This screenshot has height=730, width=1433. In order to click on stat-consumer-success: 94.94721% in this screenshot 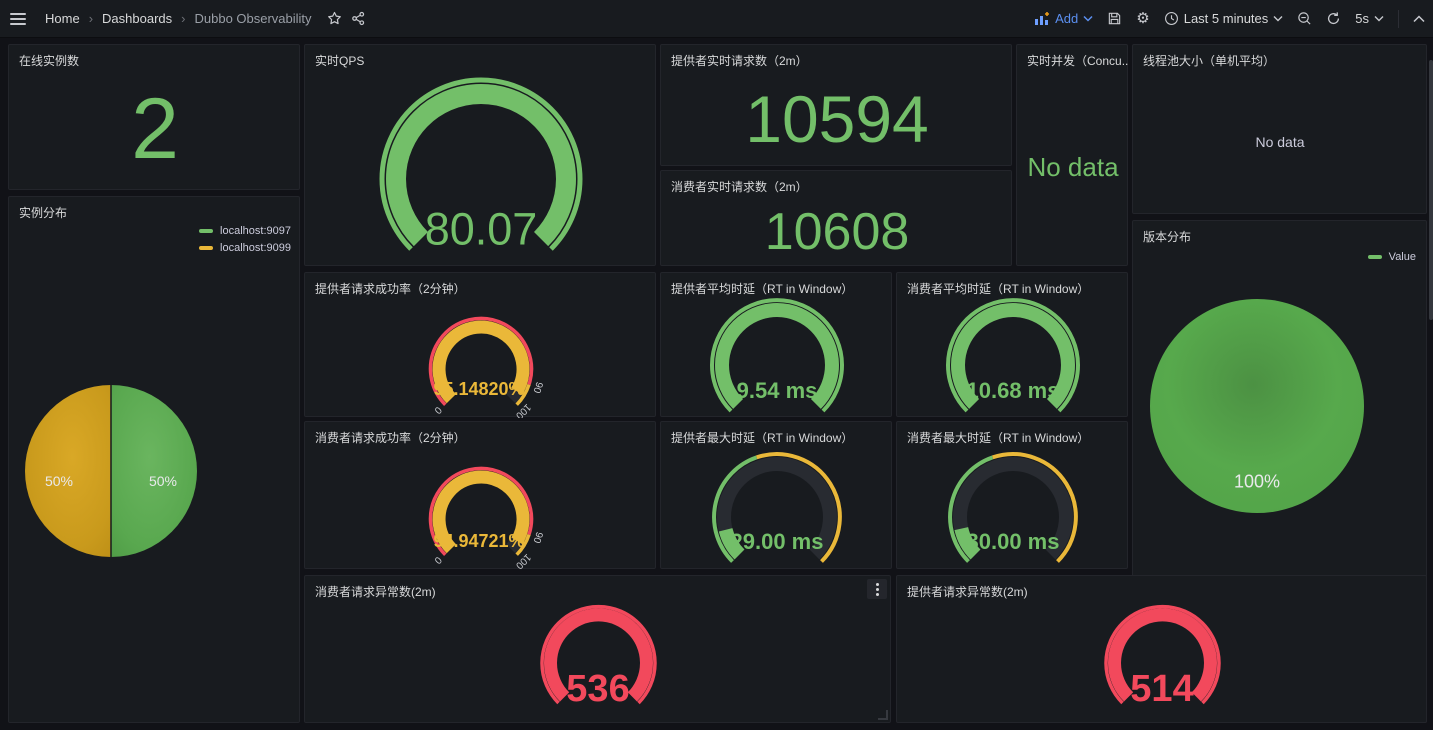, I will do `click(479, 541)`.